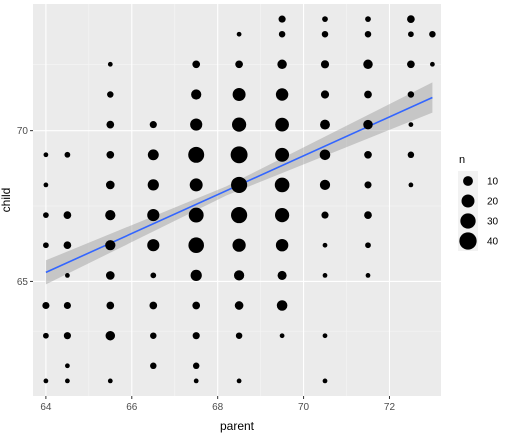 The width and height of the screenshot is (512, 434). Describe the element at coordinates (478, 202) in the screenshot. I see `size-legend: n 10 20 30 40` at that location.